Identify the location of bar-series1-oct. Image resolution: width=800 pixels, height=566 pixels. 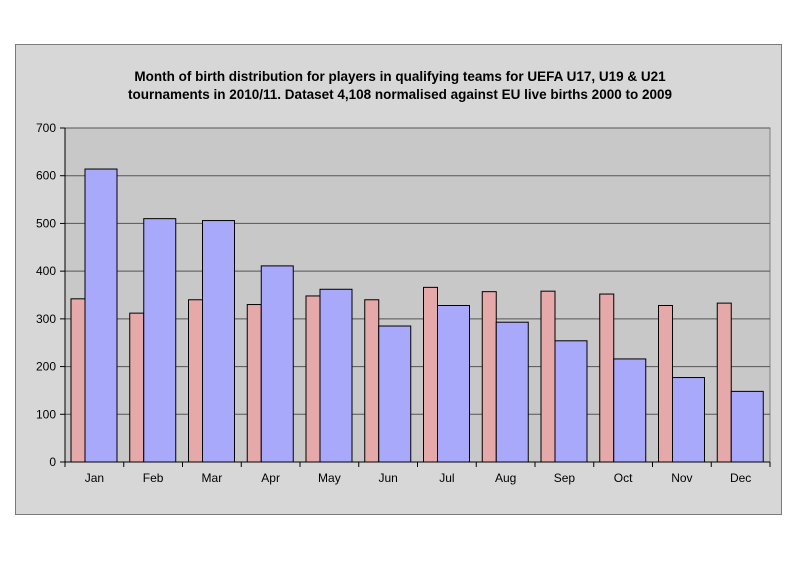
(607, 378).